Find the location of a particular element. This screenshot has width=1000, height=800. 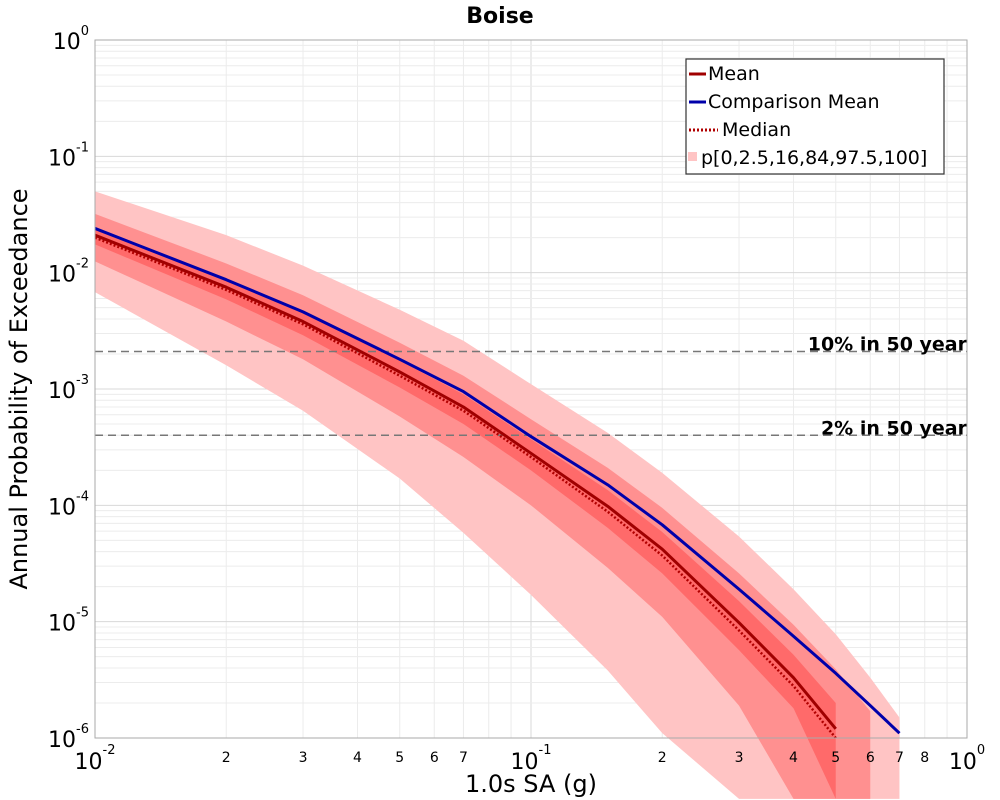

y-tick-exponent: -6 is located at coordinates (82, 729).